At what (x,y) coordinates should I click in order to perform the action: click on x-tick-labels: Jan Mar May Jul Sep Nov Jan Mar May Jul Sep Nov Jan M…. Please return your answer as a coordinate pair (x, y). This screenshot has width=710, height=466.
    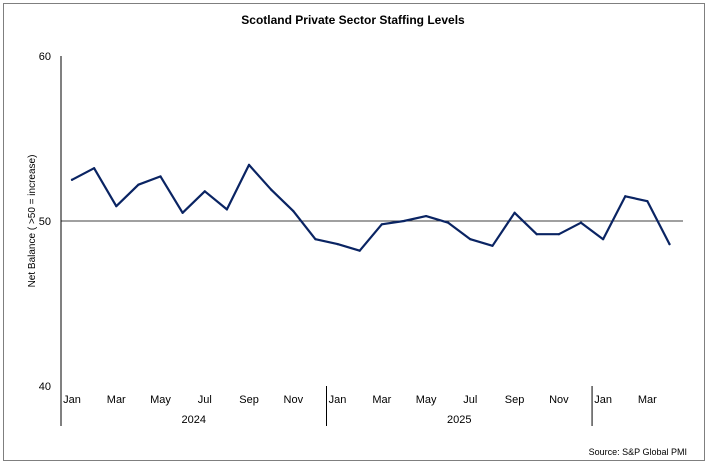
    Looking at the image, I should click on (360, 400).